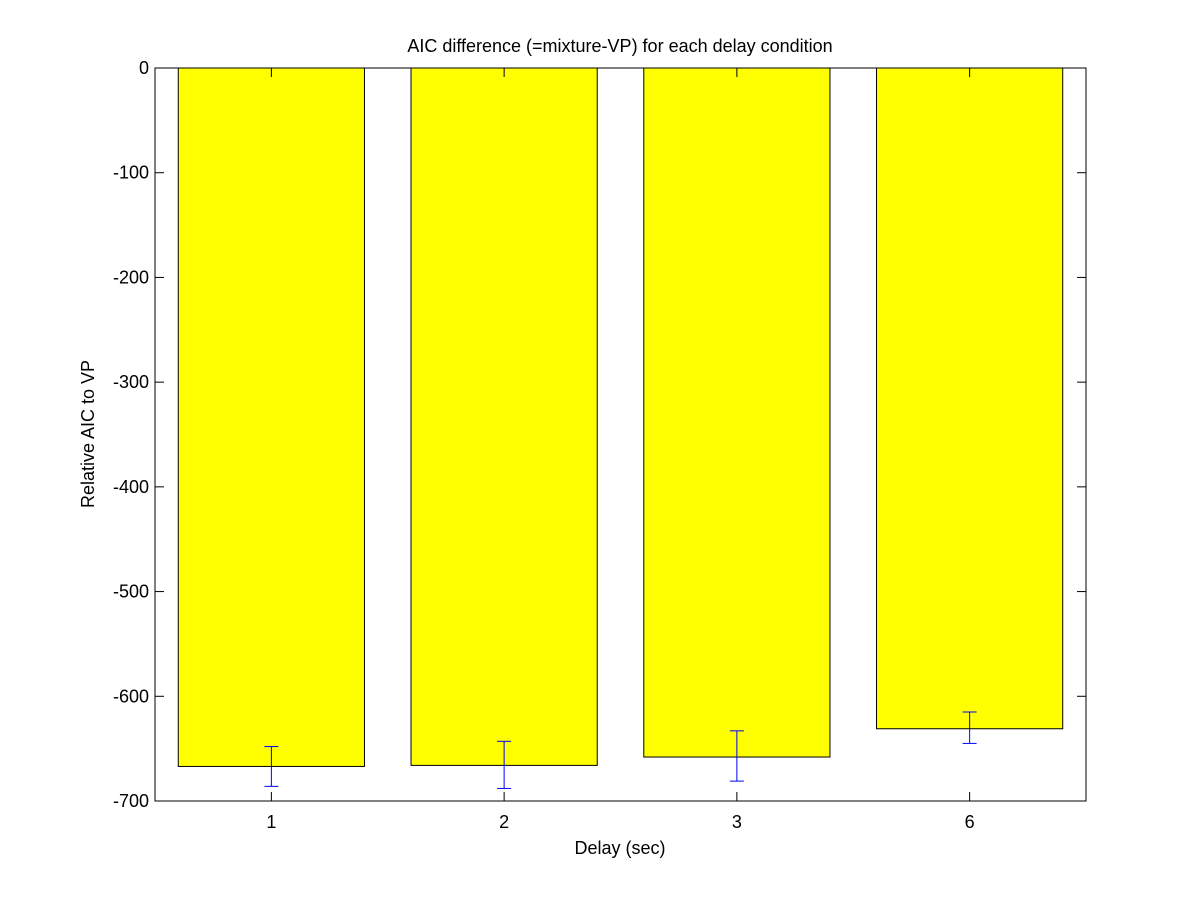 Image resolution: width=1200 pixels, height=905 pixels. Describe the element at coordinates (737, 822) in the screenshot. I see `x-tick-label: 3` at that location.